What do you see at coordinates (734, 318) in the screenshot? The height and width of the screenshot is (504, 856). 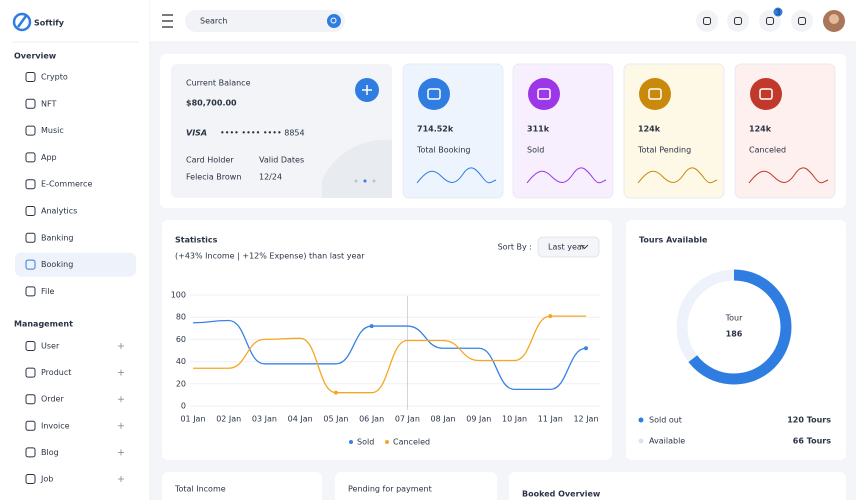 I see `donut-center-label: Tour` at bounding box center [734, 318].